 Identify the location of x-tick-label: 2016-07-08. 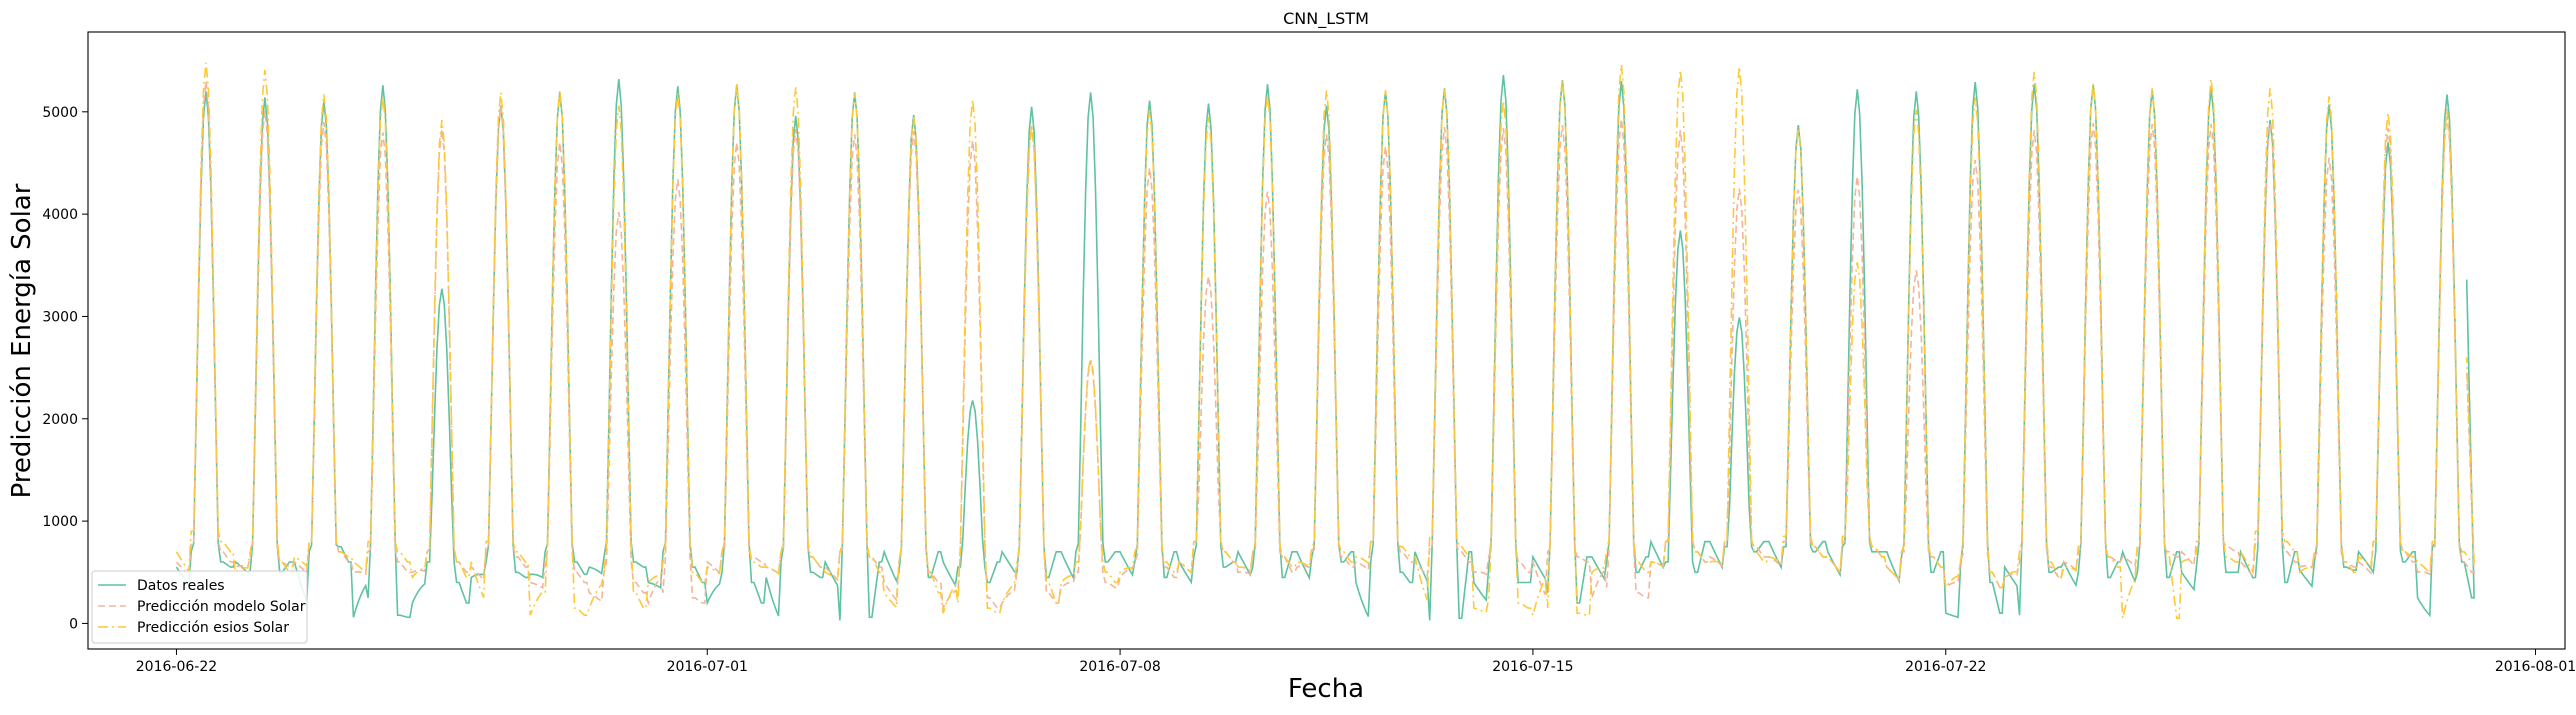
(1119, 667).